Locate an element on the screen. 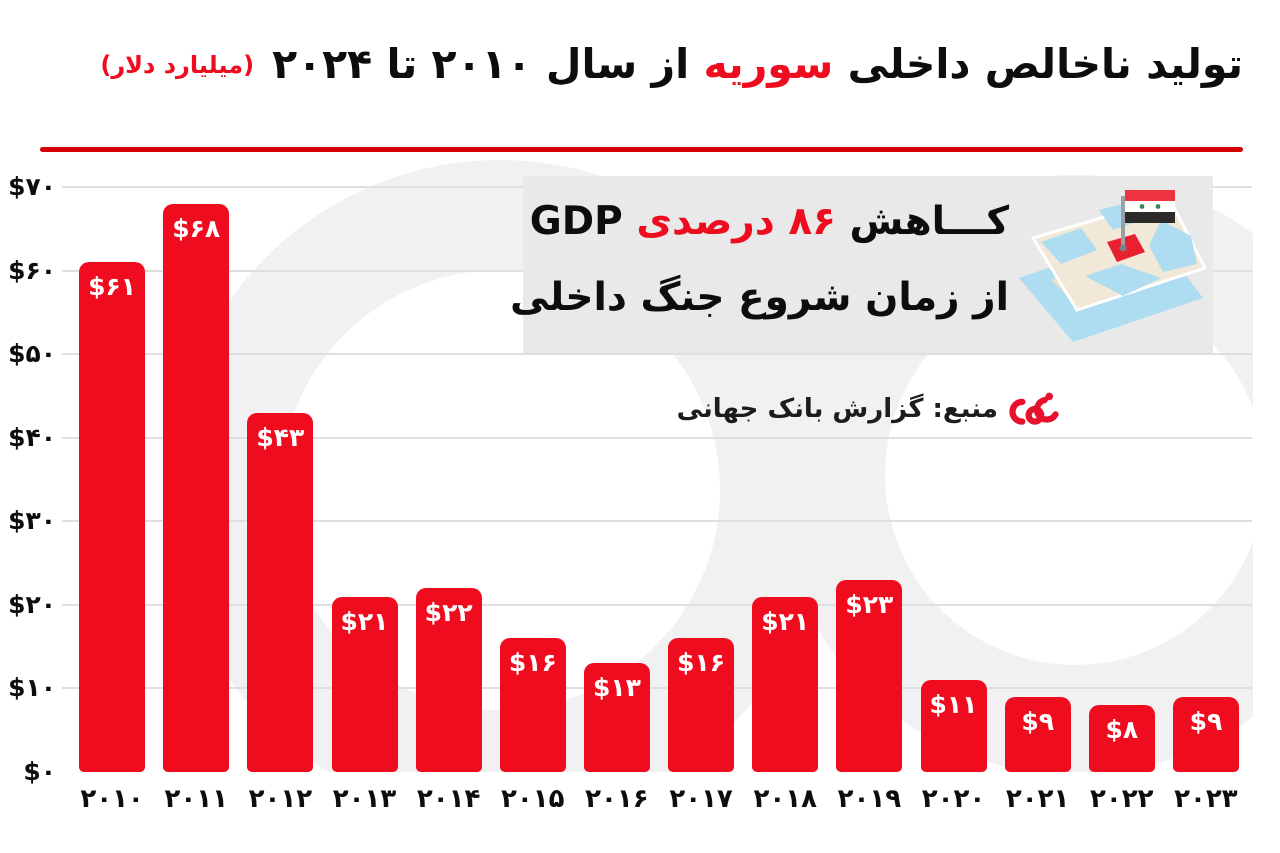  bar-value-label: $۶۱ is located at coordinates (112, 287).